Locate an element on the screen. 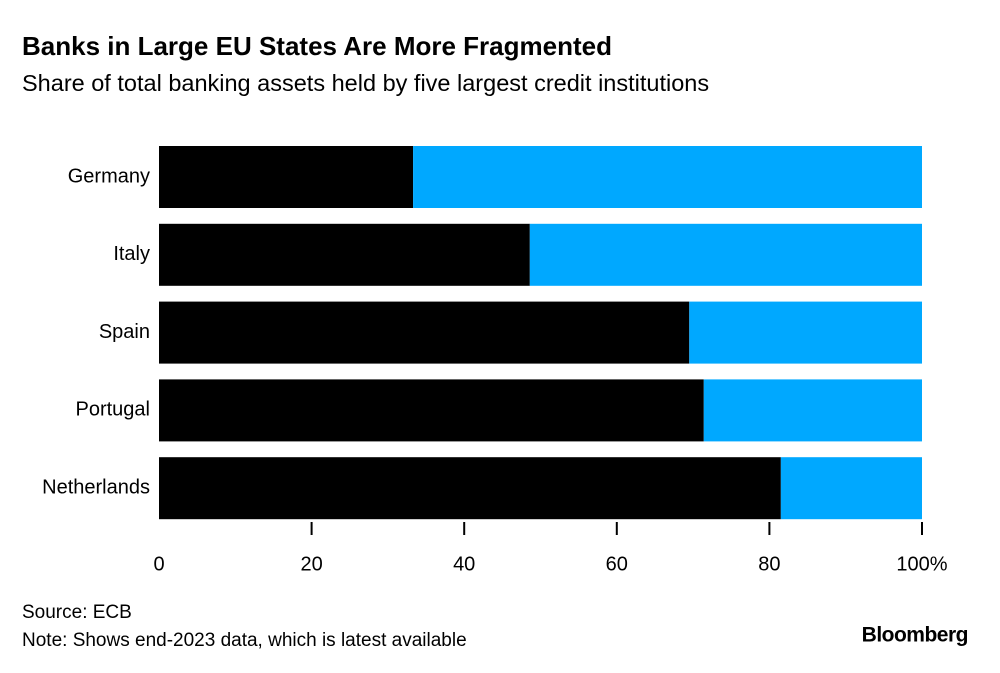 The height and width of the screenshot is (673, 1000). y-tick-label: Spain is located at coordinates (124, 332).